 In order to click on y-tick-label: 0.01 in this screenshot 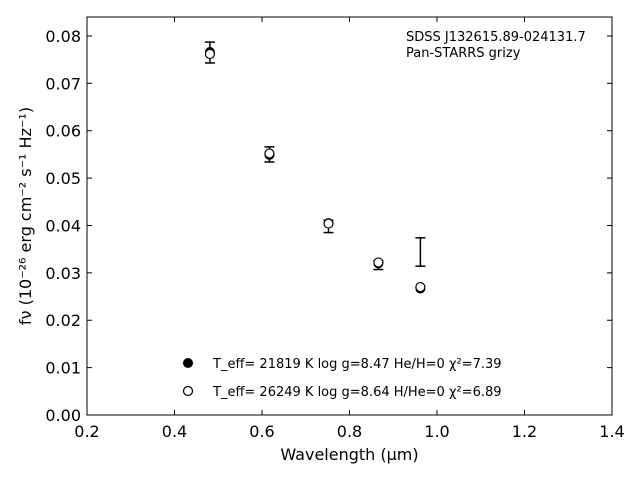, I will do `click(63, 368)`.